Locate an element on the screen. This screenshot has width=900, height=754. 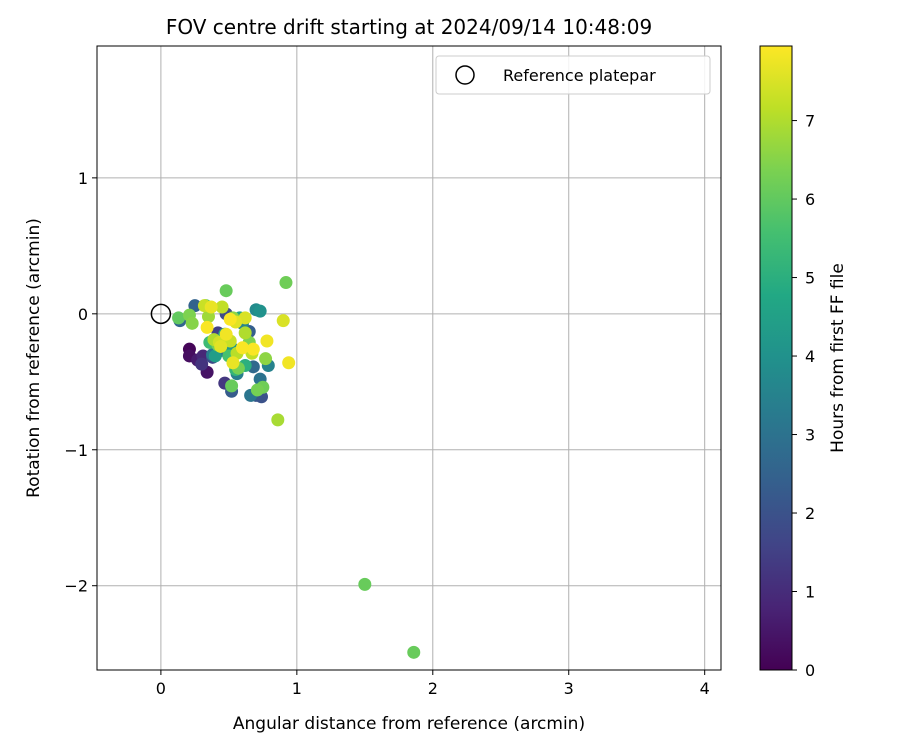
y-tick-label: 0 is located at coordinates (83, 314).